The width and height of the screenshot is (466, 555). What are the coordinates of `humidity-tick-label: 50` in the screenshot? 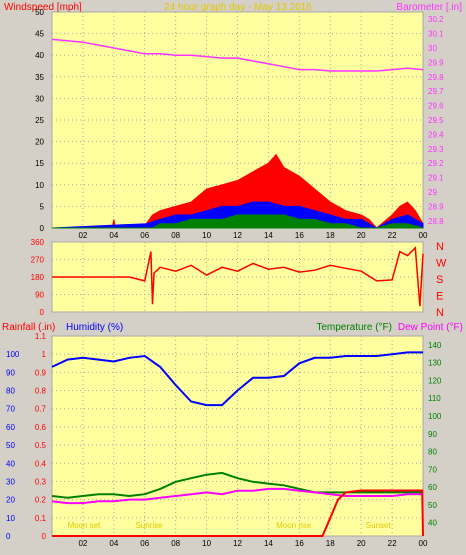 It's located at (10, 445).